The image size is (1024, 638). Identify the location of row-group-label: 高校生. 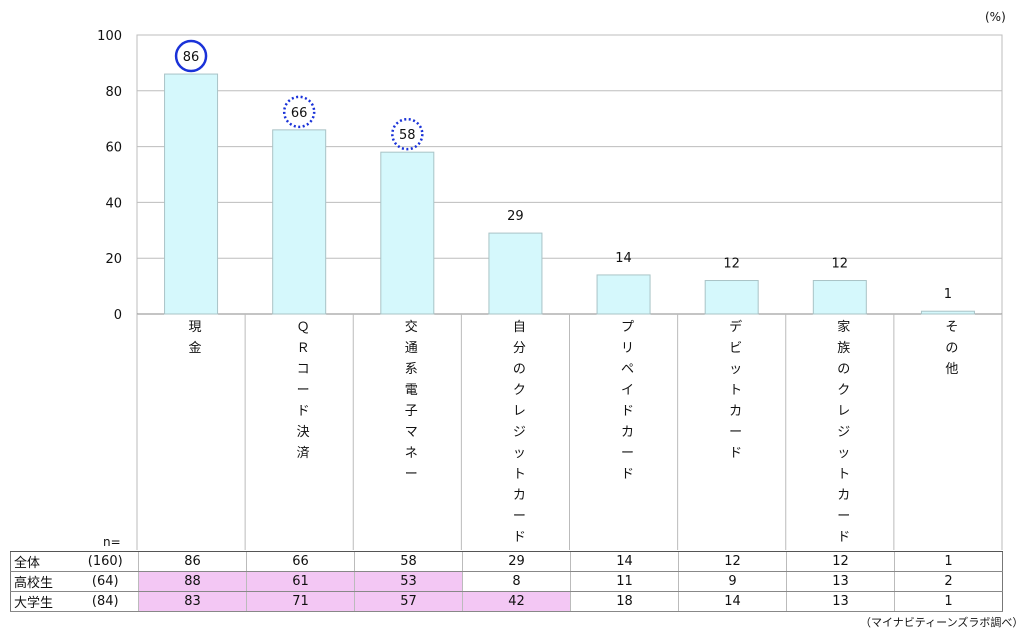
(41, 581).